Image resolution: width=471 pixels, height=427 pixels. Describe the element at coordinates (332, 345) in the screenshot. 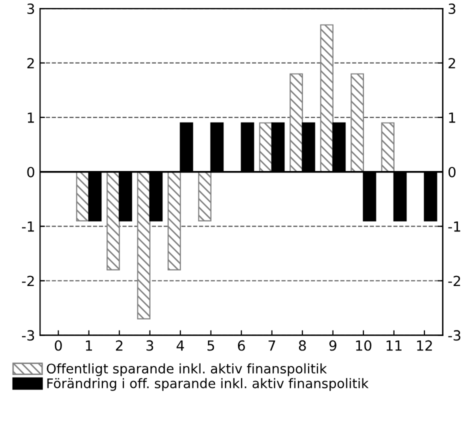

I see `x-tick-label: 9` at that location.